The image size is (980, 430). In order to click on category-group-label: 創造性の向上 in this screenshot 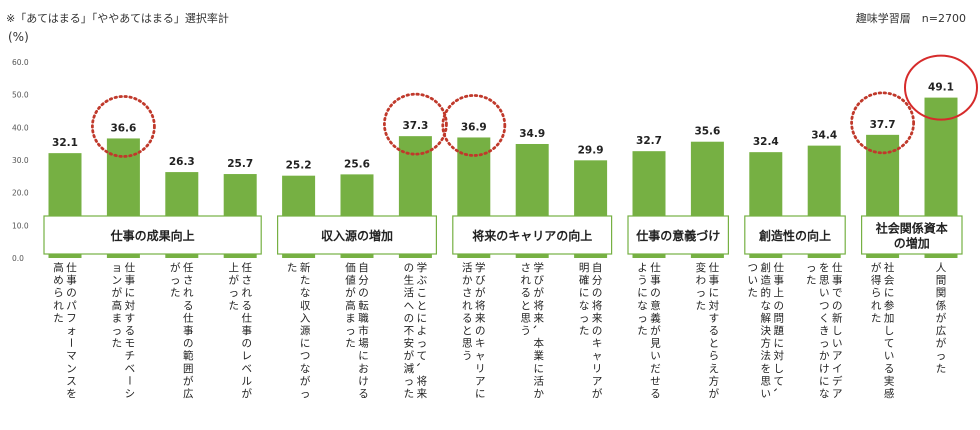, I will do `click(794, 235)`.